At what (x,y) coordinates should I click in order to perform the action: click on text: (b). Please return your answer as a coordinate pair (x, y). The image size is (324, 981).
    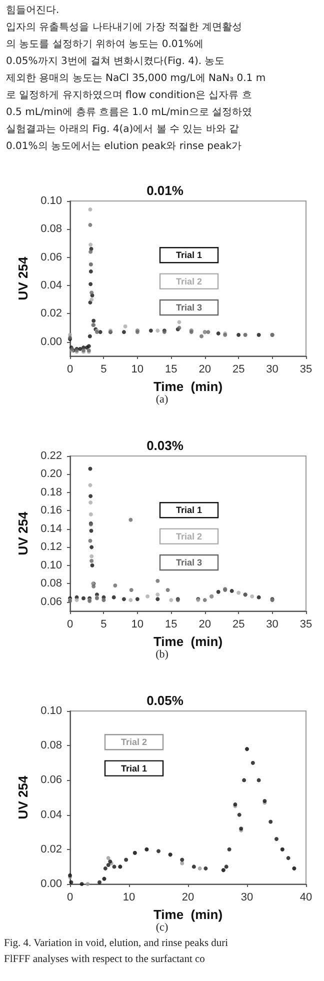
    Looking at the image, I should click on (162, 654).